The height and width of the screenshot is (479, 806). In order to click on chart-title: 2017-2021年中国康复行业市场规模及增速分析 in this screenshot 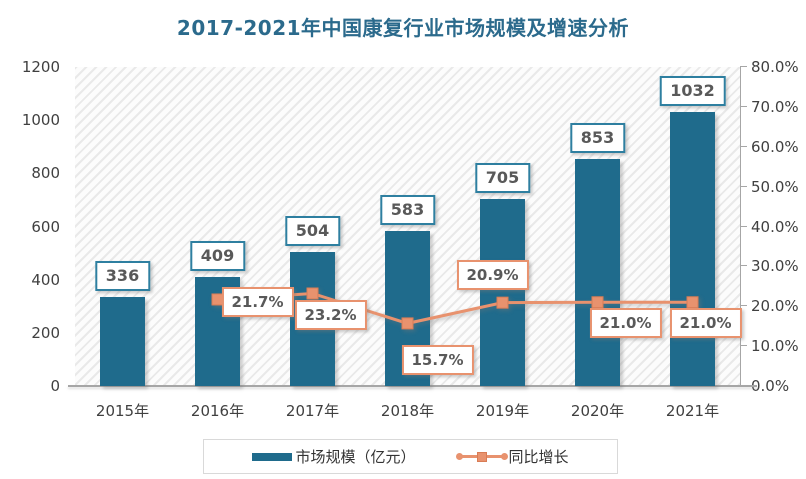, I will do `click(403, 28)`.